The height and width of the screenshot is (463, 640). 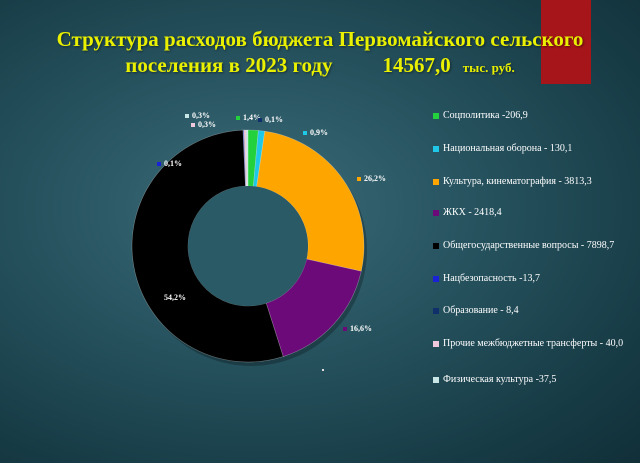 I want to click on data-label-text: 26,2%, so click(x=375, y=178).